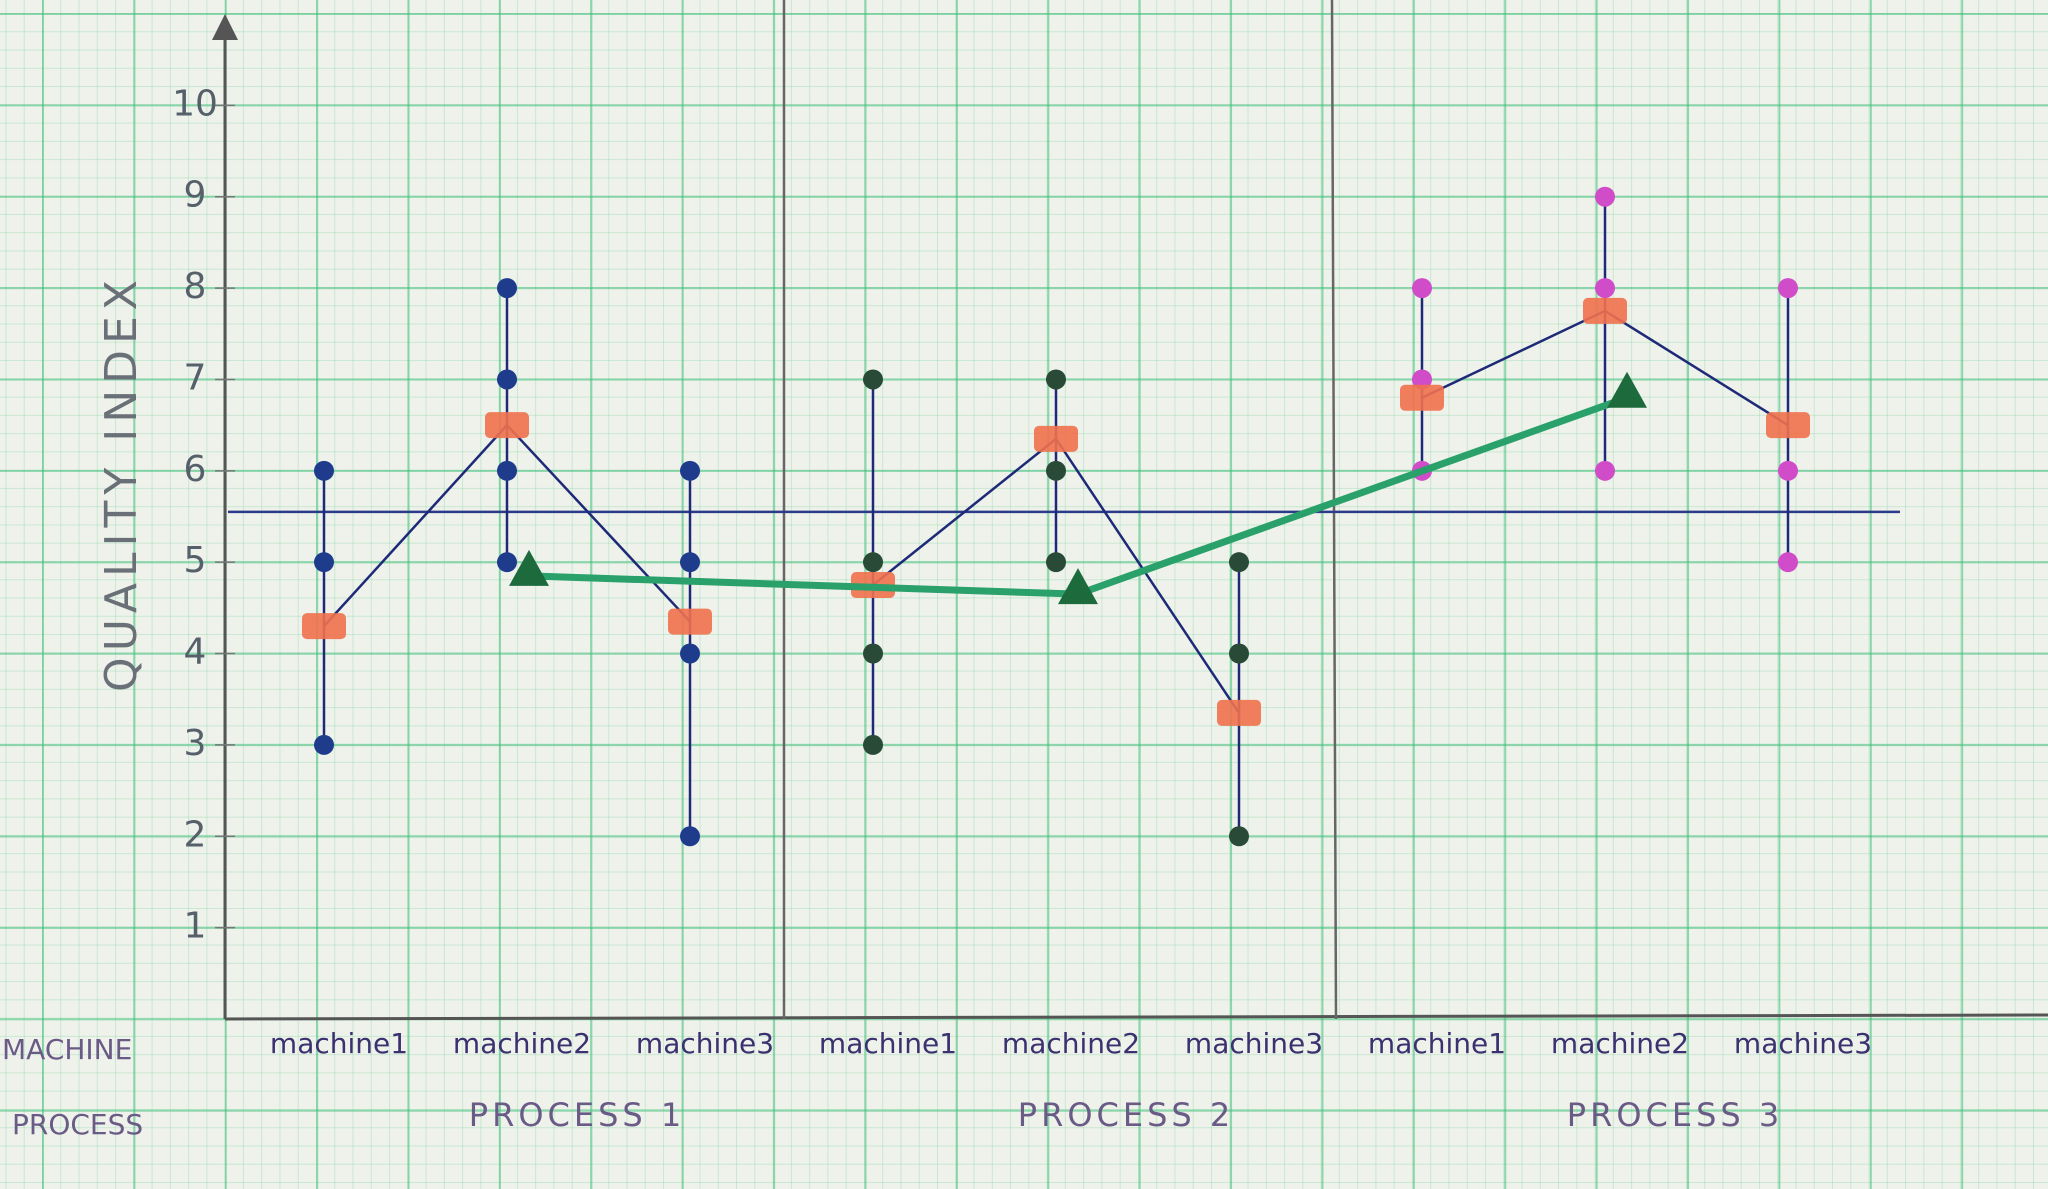  What do you see at coordinates (1126, 1115) in the screenshot?
I see `process-label: PROCESS 2` at bounding box center [1126, 1115].